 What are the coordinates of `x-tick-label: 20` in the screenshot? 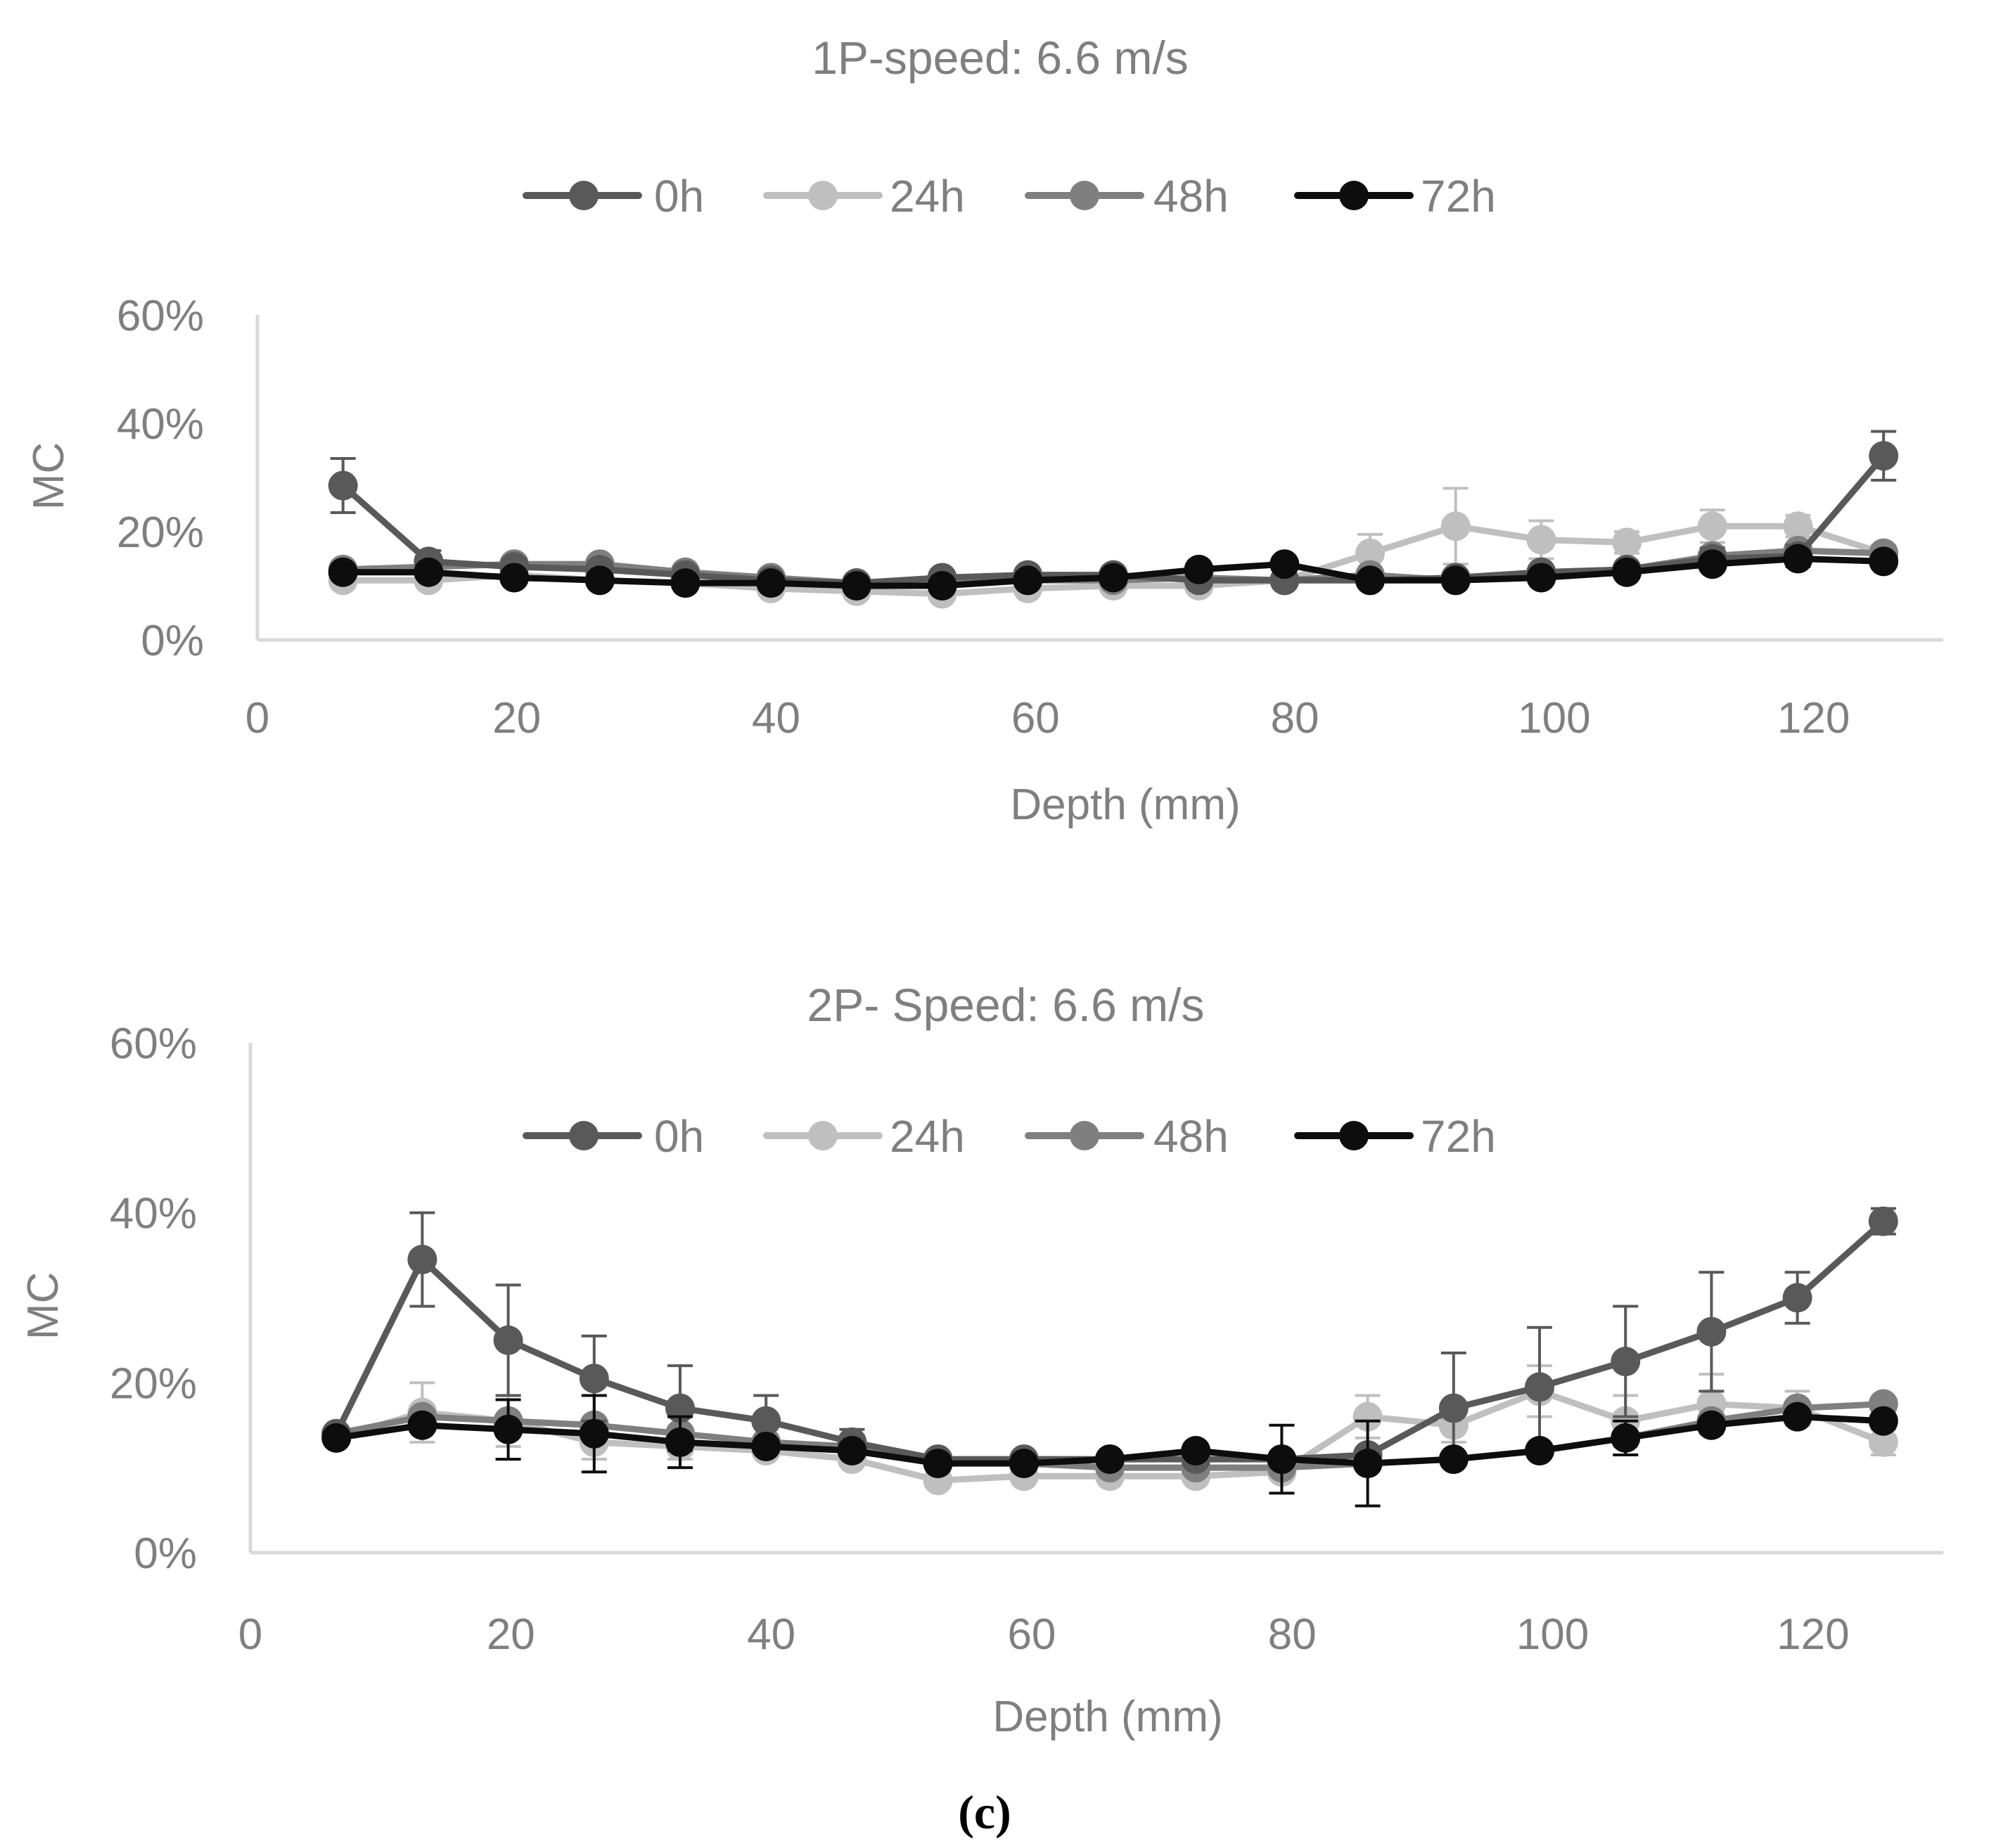 It's located at (516, 718).